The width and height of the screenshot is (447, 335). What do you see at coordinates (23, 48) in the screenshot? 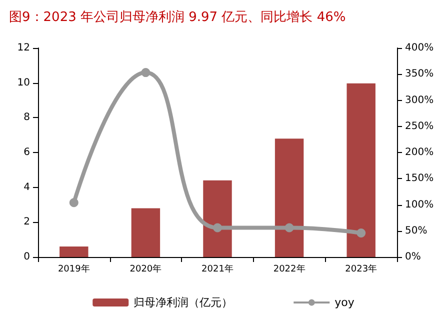
I see `y-tick-label: 12` at bounding box center [23, 48].